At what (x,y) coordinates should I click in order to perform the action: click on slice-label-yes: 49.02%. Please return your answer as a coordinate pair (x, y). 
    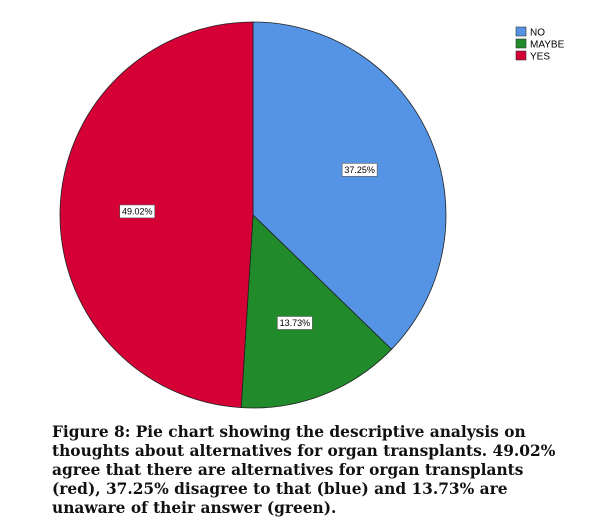
    Looking at the image, I should click on (137, 211).